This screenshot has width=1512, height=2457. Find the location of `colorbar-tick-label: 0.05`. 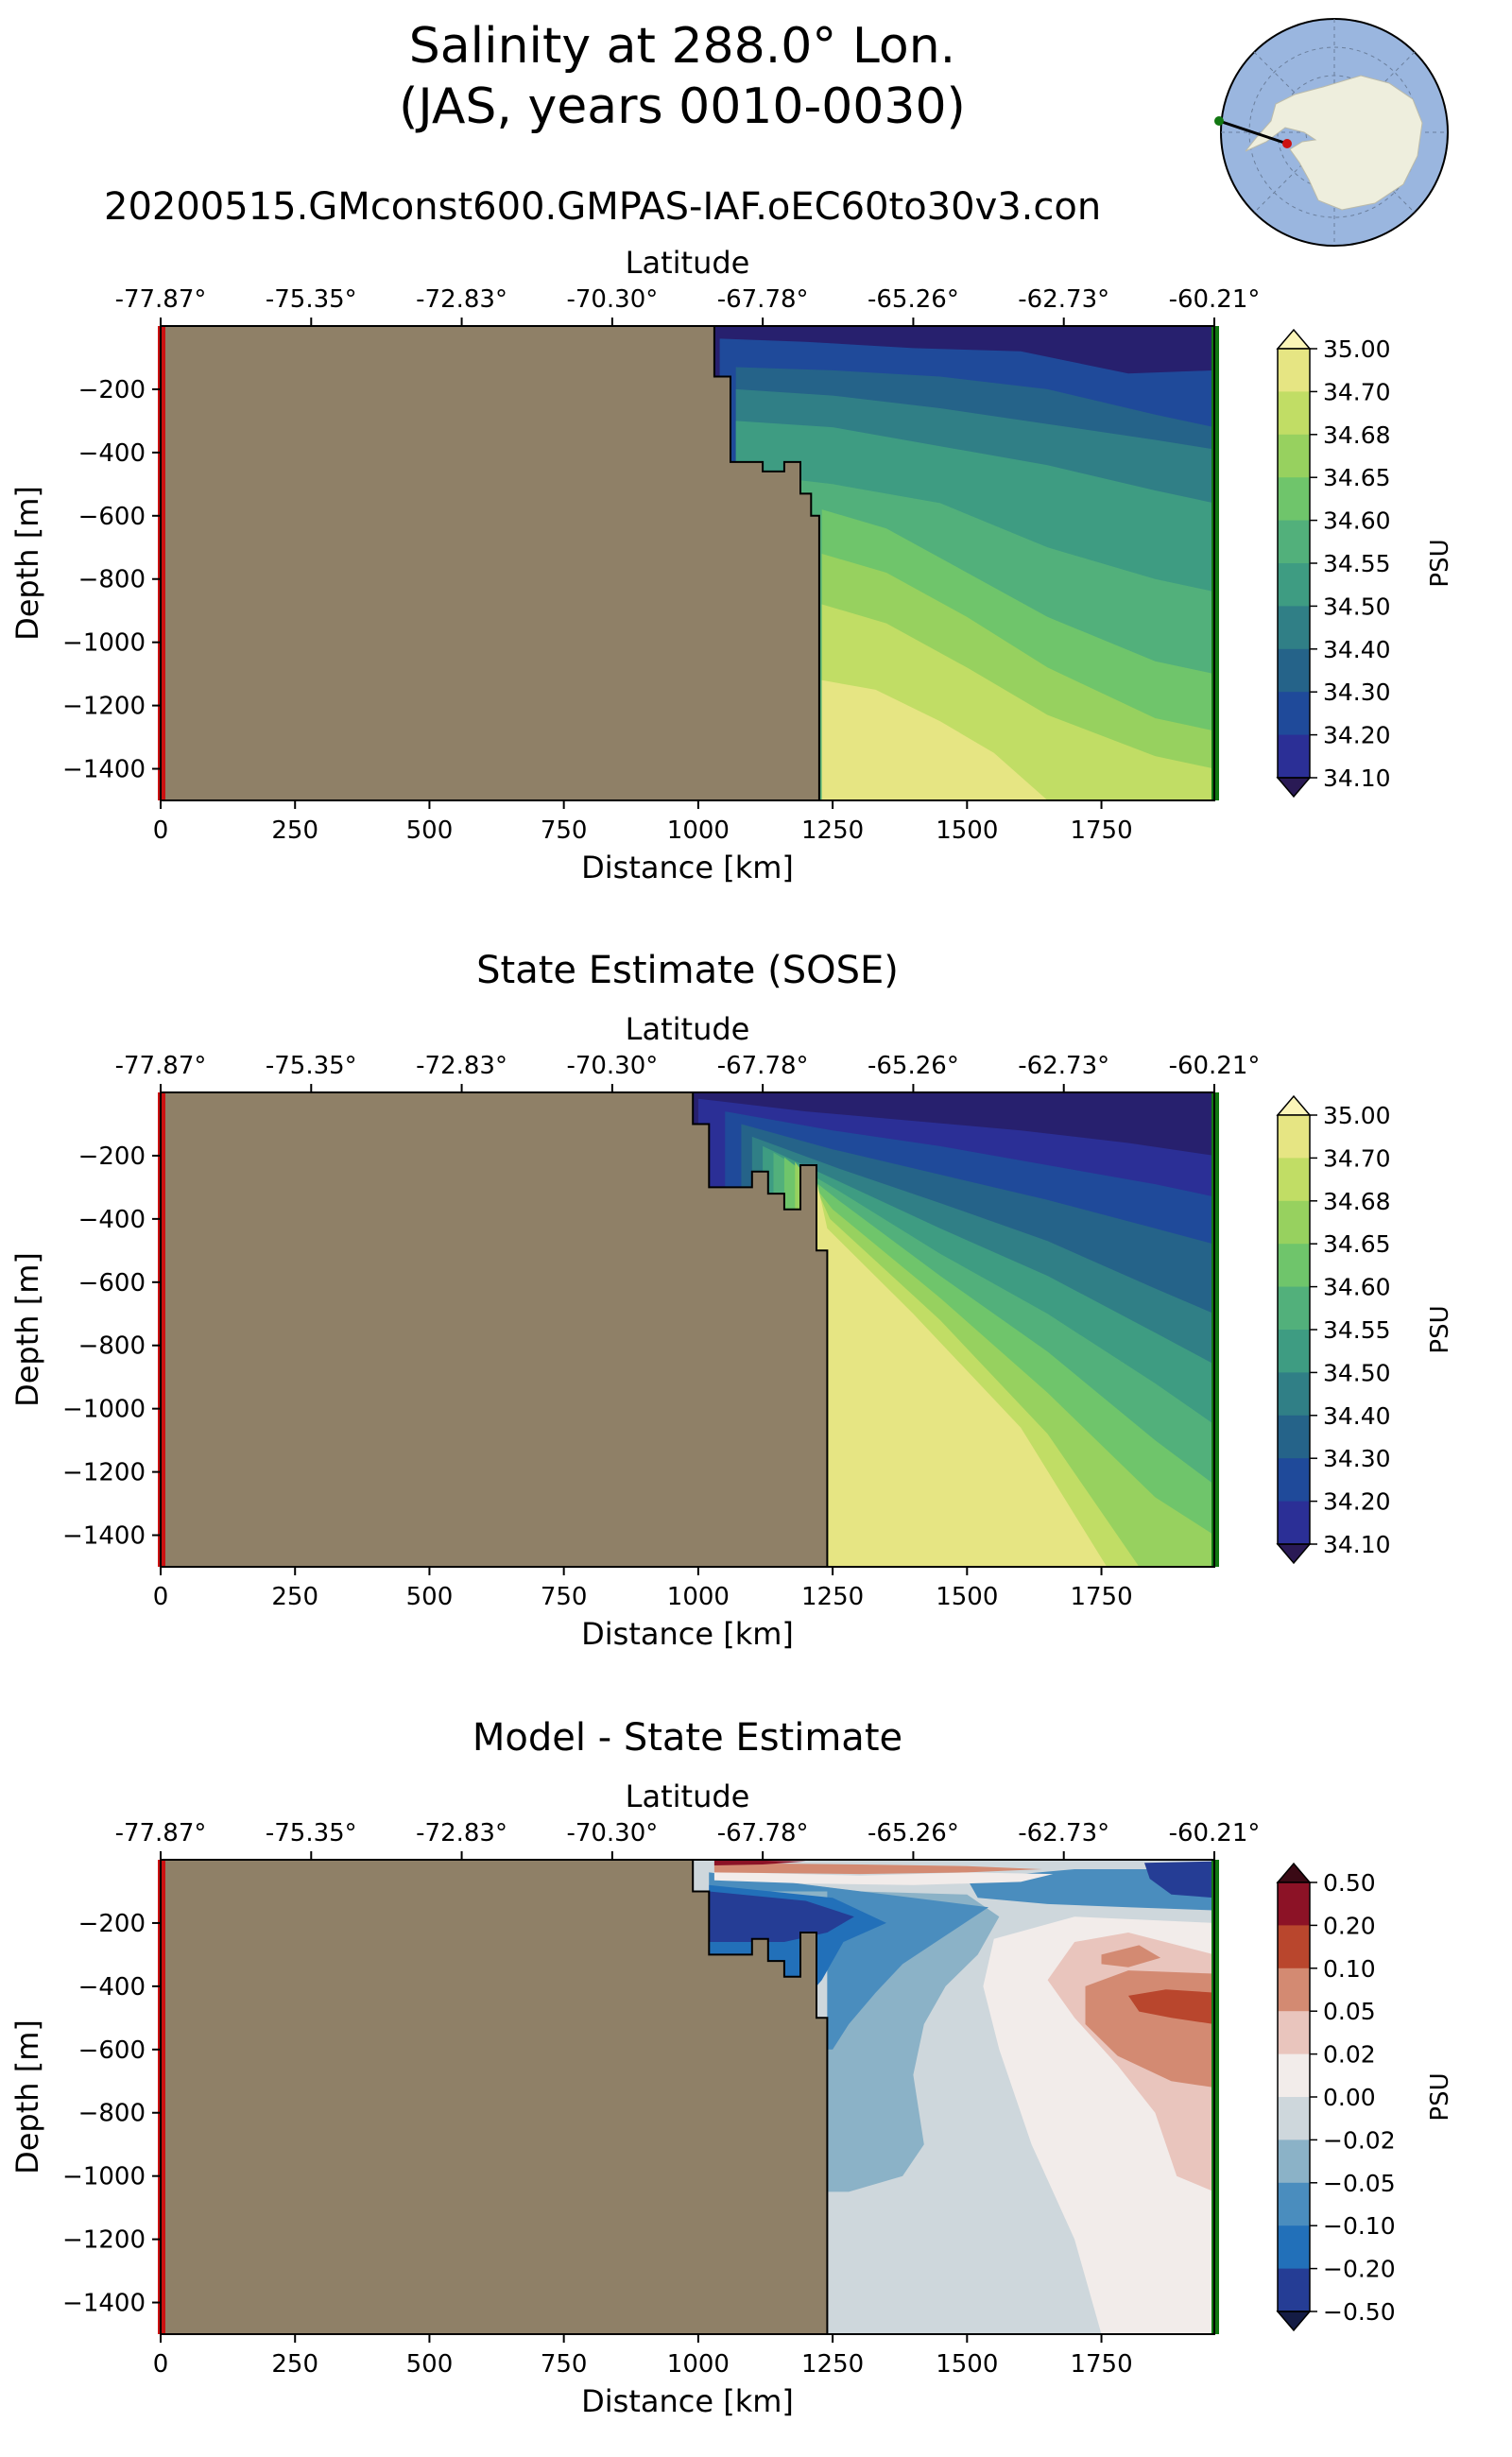

colorbar-tick-label: 0.05 is located at coordinates (1349, 2011).